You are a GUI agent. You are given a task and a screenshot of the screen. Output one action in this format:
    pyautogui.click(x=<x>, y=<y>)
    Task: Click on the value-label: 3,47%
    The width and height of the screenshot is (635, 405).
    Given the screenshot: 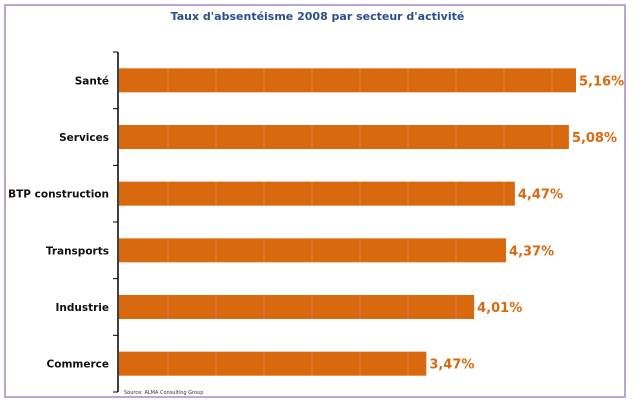 What is the action you would take?
    pyautogui.click(x=451, y=365)
    